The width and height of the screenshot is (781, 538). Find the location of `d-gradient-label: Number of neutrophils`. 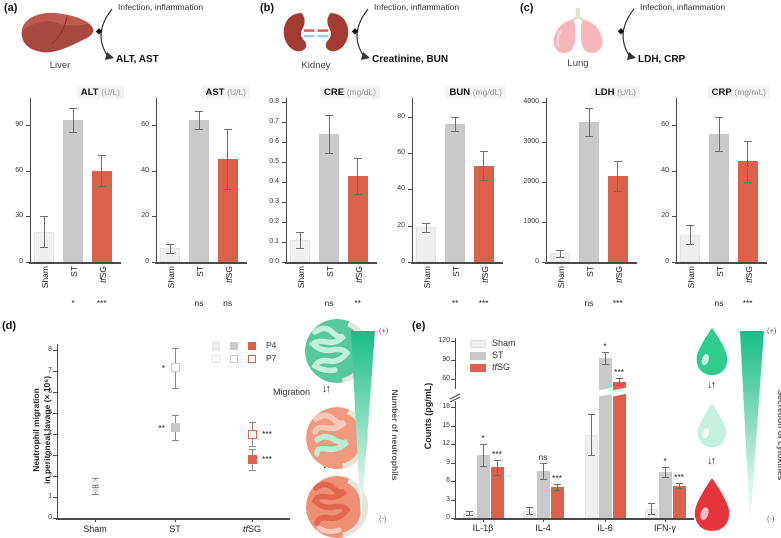

d-gradient-label: Number of neutrophils is located at coordinates (395, 435).